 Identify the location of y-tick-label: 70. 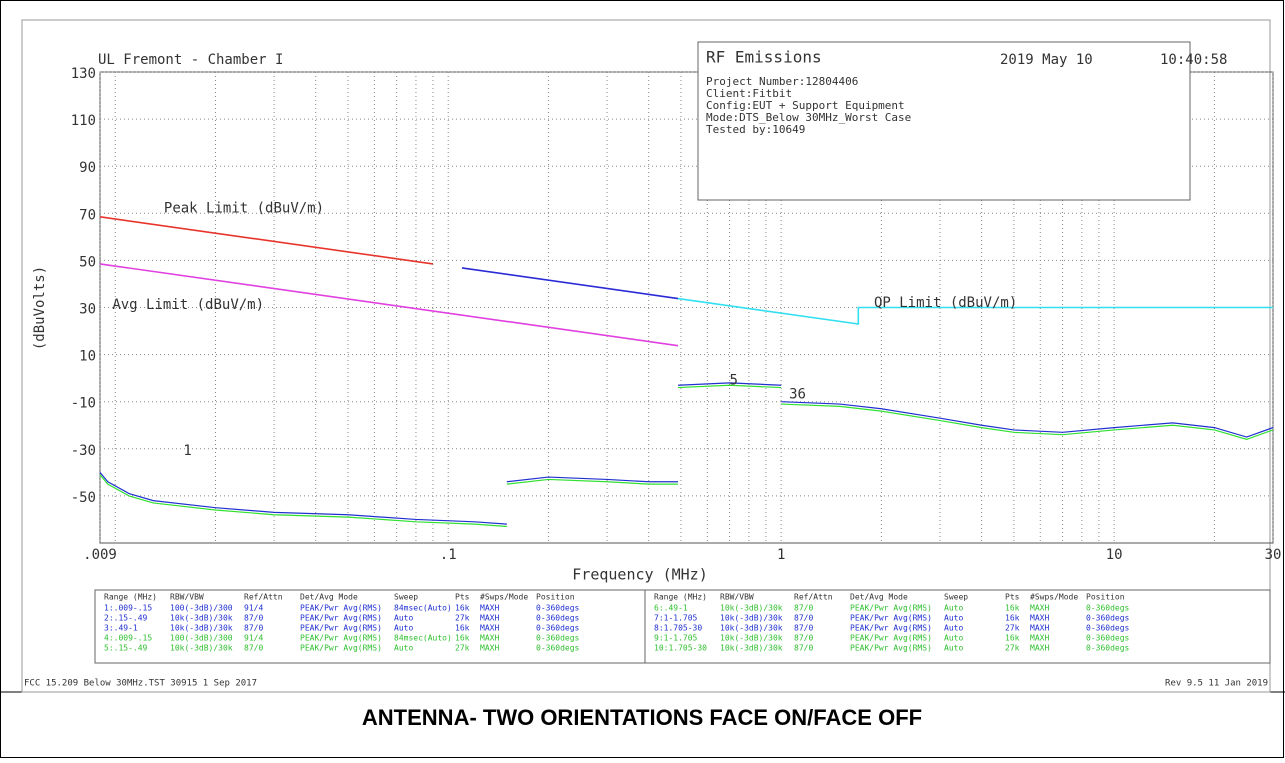
(87, 215).